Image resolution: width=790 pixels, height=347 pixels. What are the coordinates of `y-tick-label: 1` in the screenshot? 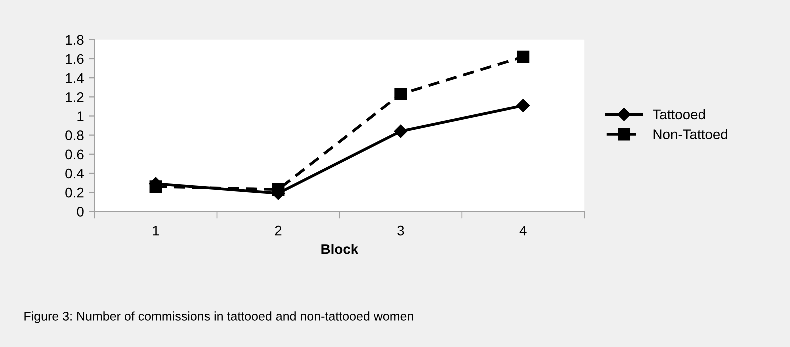 It's located at (81, 117).